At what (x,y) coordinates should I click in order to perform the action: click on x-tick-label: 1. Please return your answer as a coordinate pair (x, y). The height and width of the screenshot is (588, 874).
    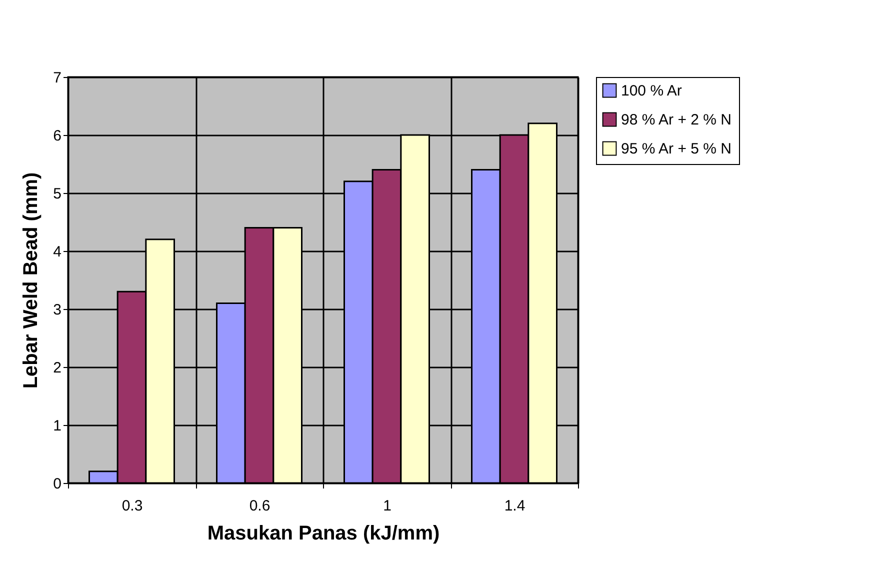
    Looking at the image, I should click on (387, 506).